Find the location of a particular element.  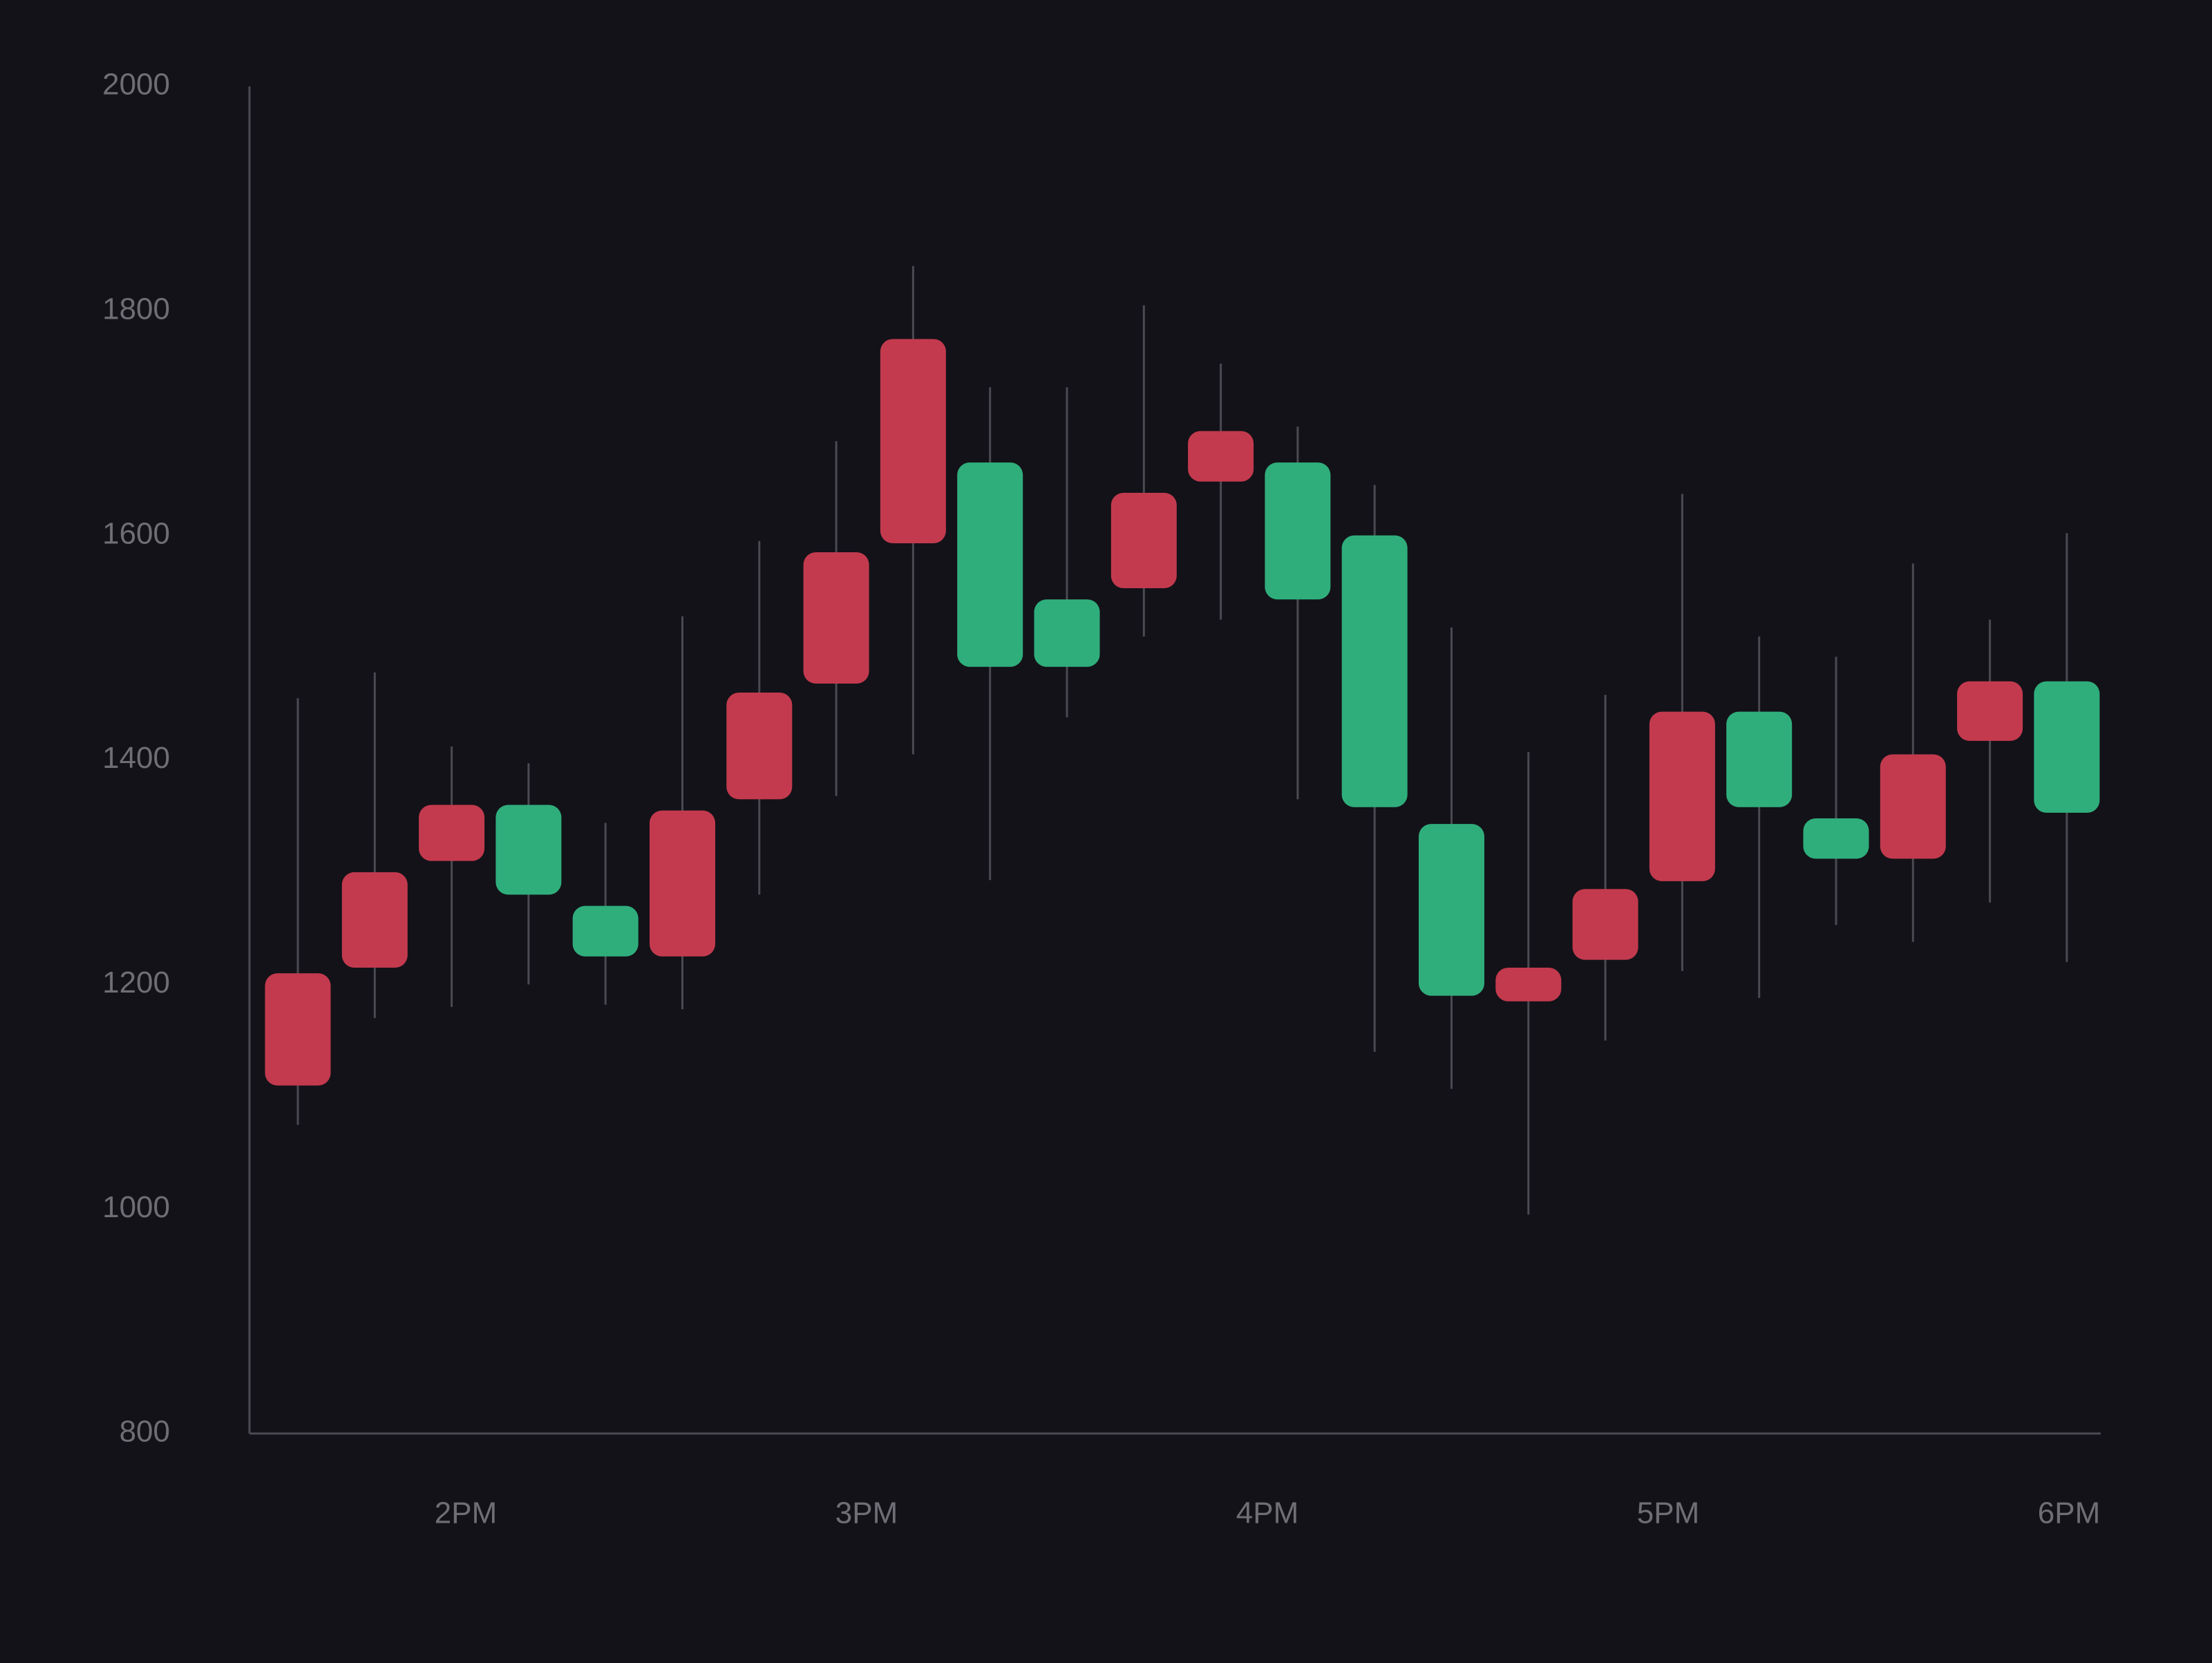

y-tick-label: 1200 is located at coordinates (136, 982).